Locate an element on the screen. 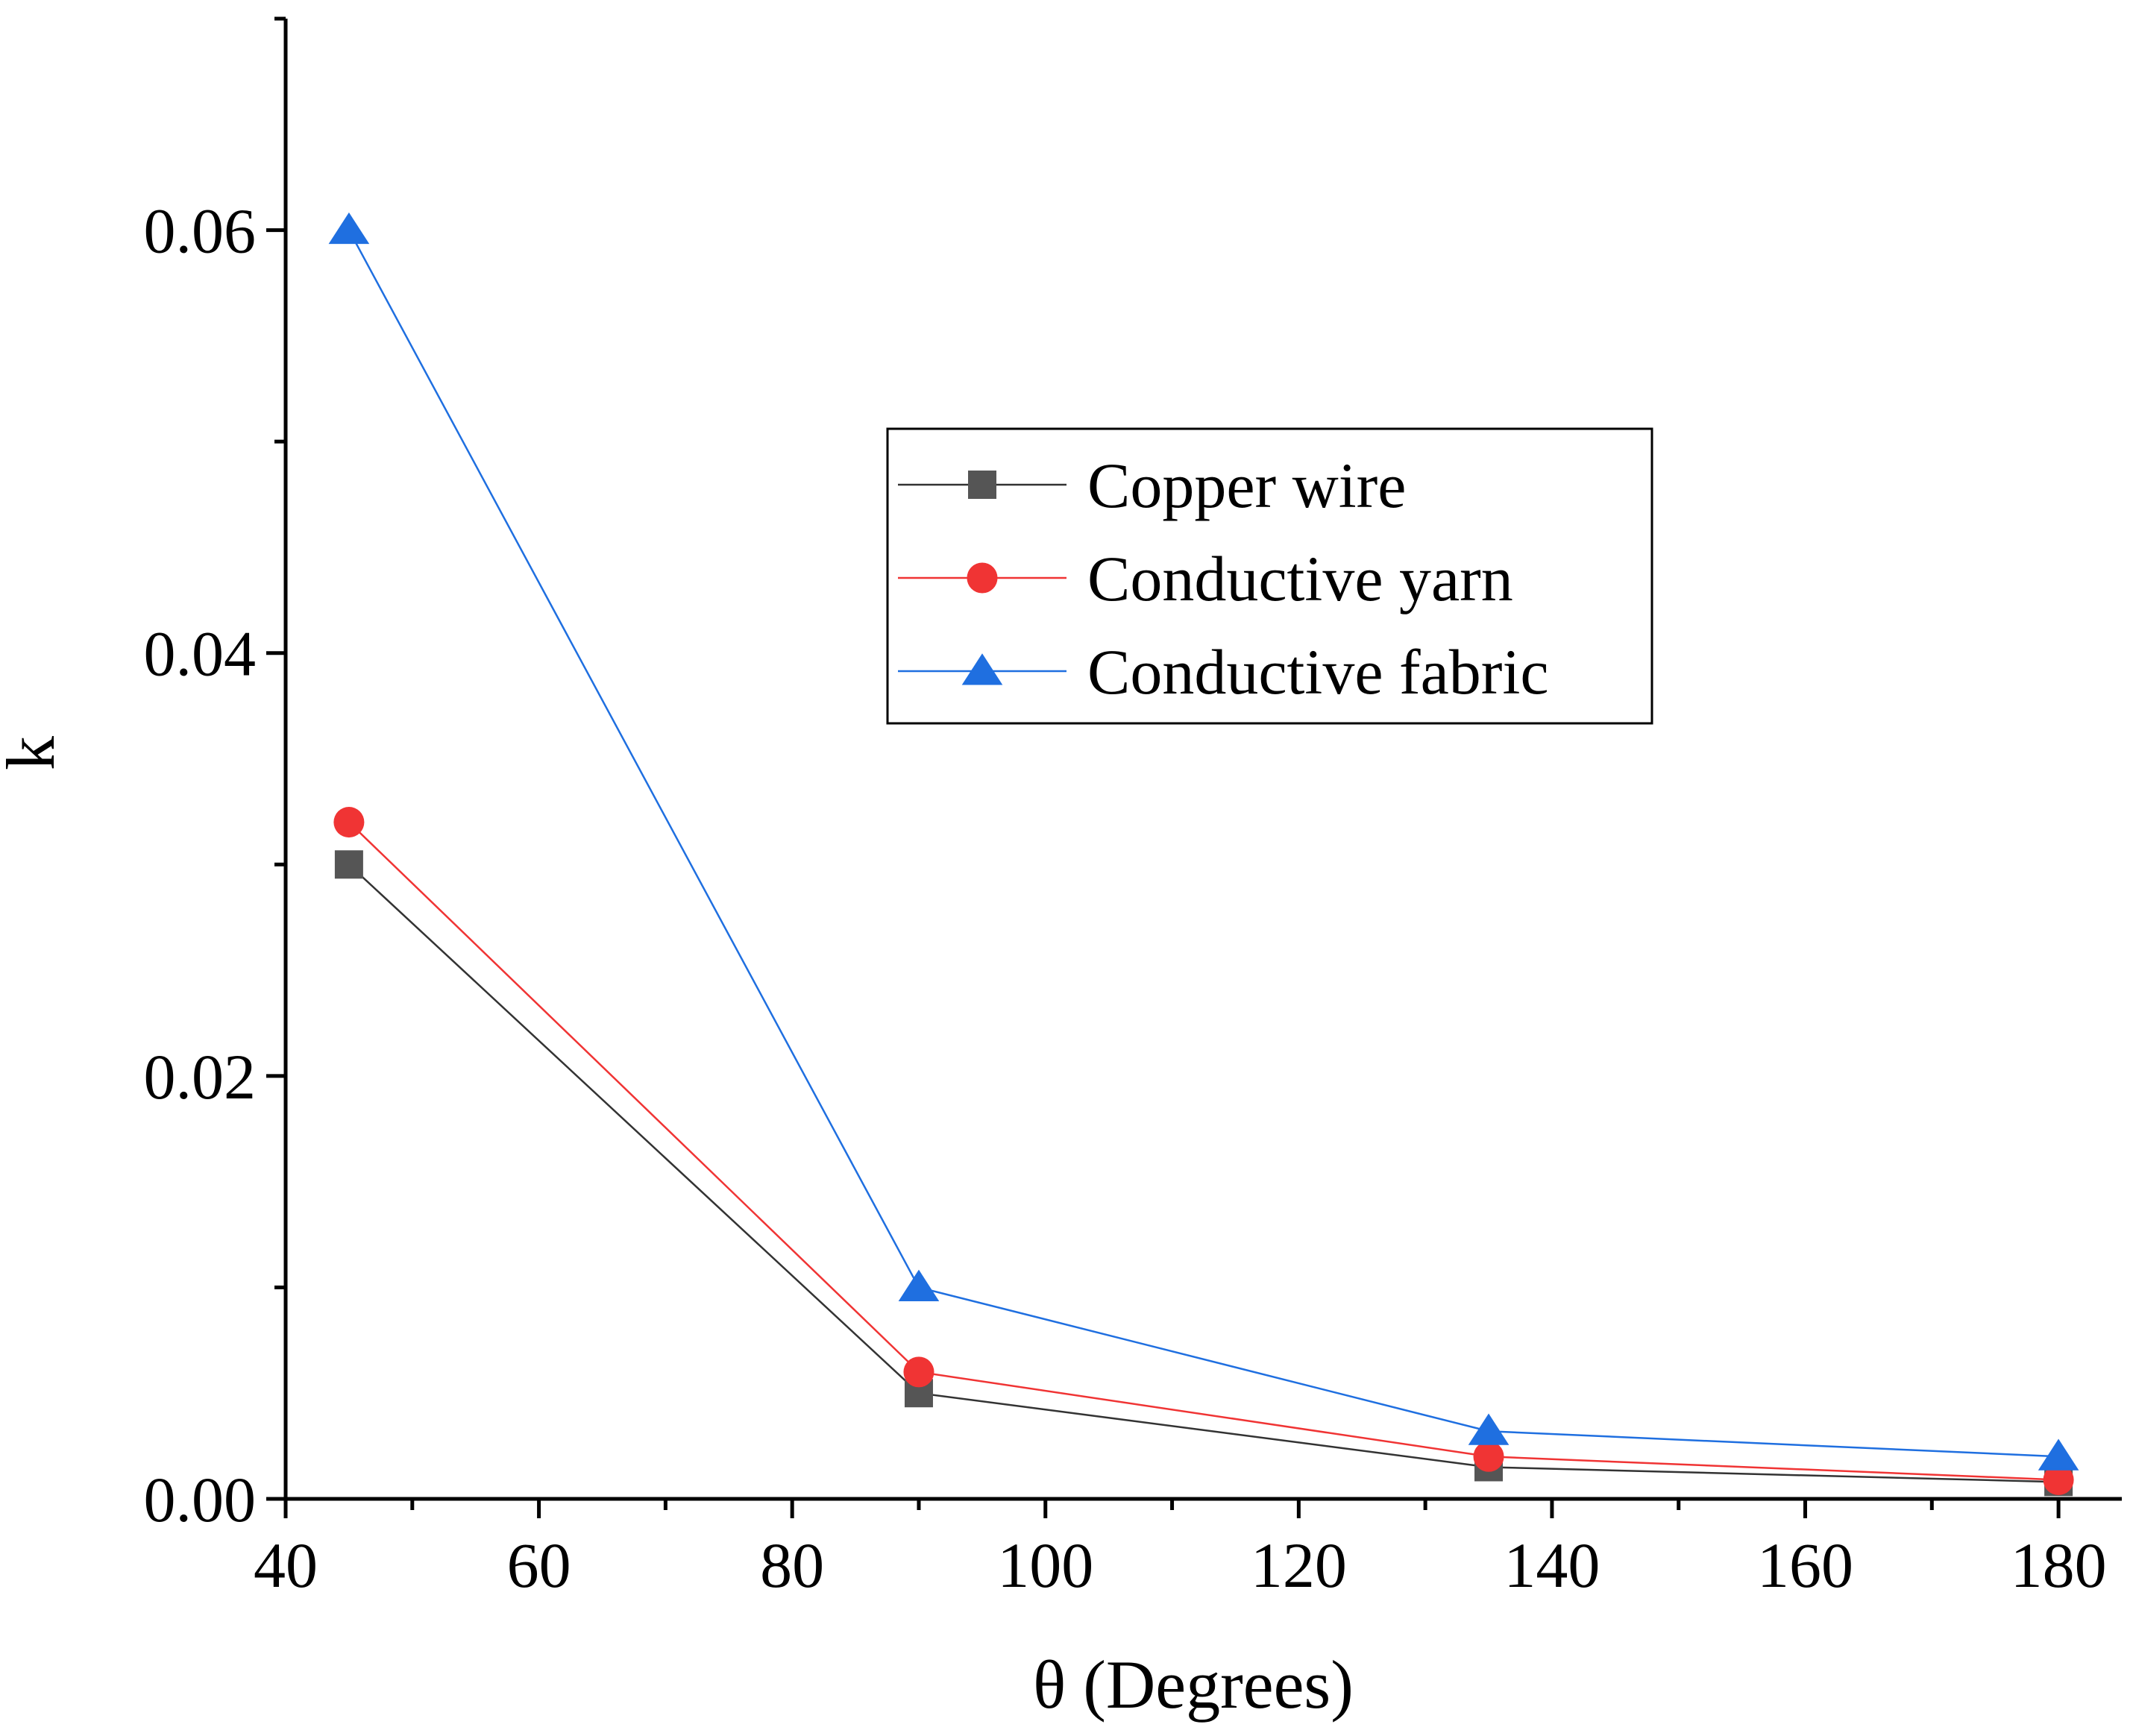  x-tick-label: 80 is located at coordinates (792, 1565).